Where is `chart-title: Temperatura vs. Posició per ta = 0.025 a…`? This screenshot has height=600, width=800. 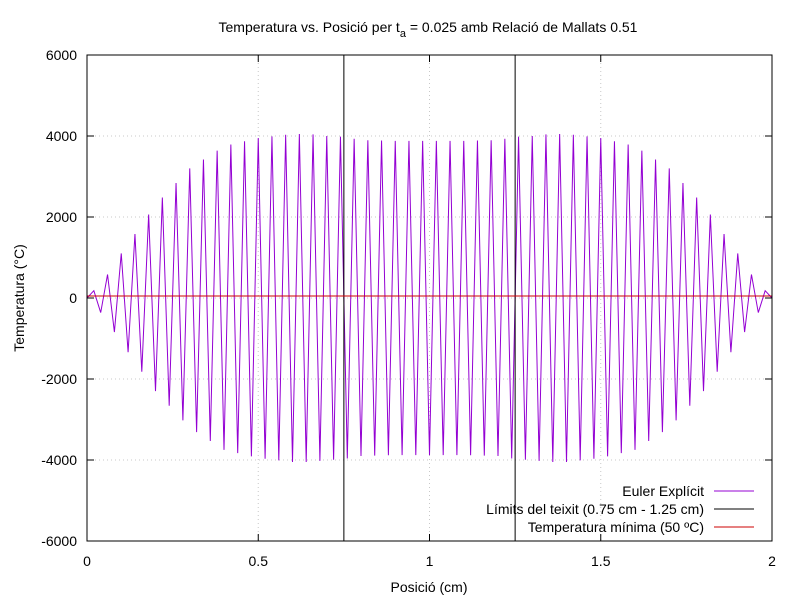
chart-title: Temperatura vs. Posició per ta = 0.025 a… is located at coordinates (428, 29).